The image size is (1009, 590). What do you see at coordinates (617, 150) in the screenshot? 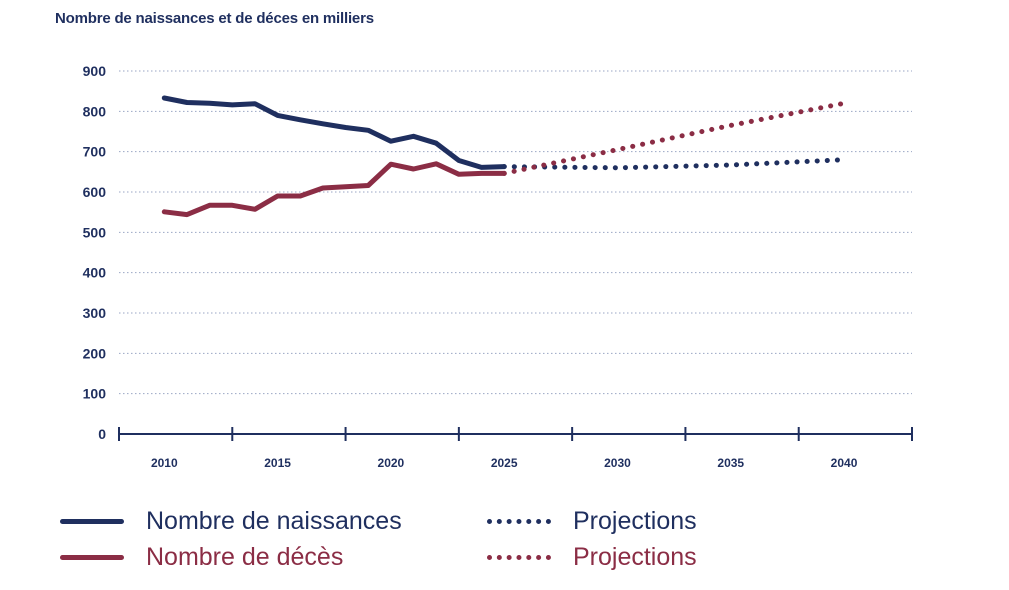
I see `deaths-projection-point-2030` at bounding box center [617, 150].